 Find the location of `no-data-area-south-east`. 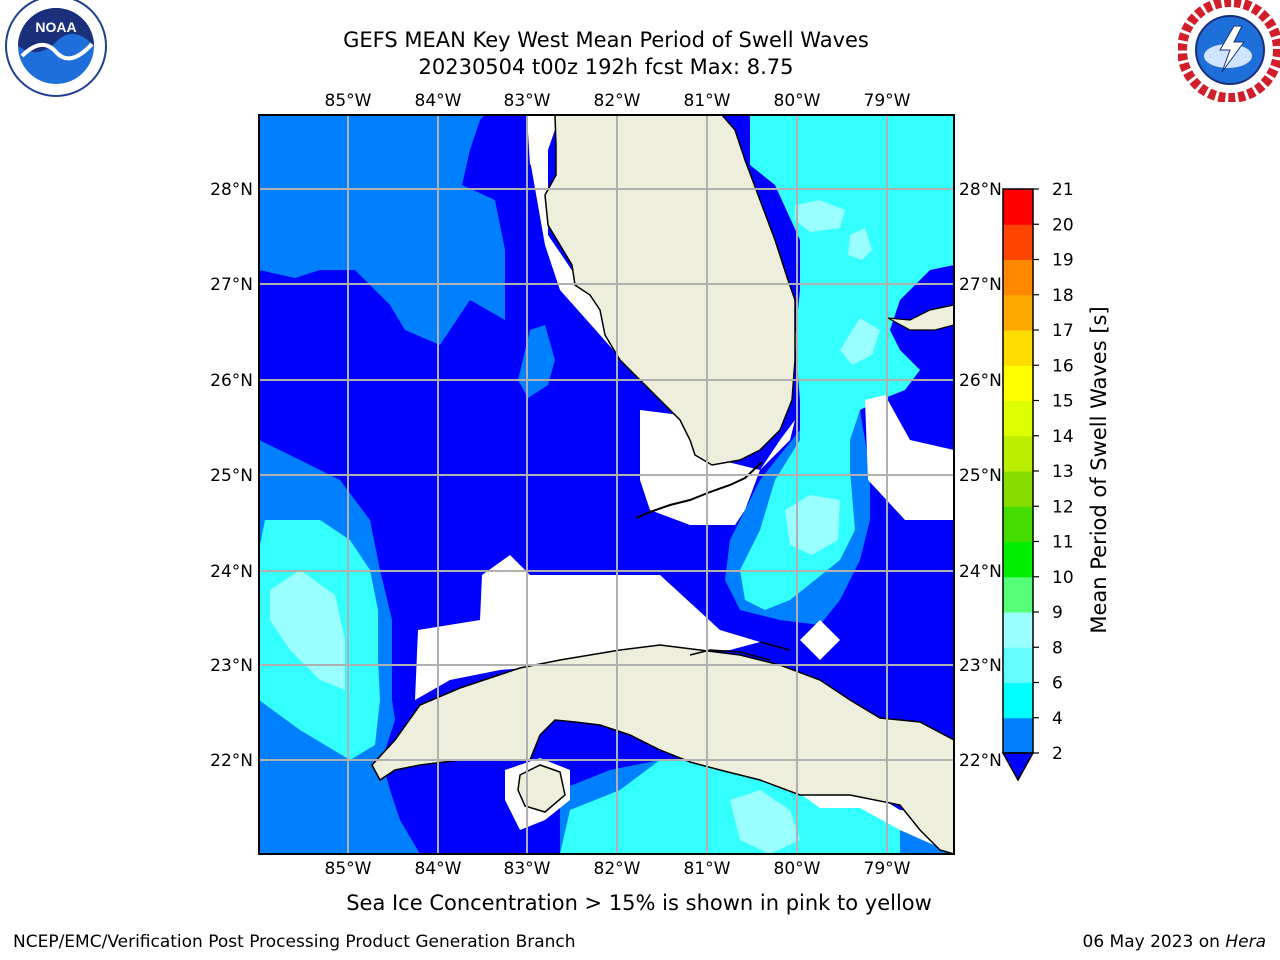

no-data-area-south-east is located at coordinates (874, 818).